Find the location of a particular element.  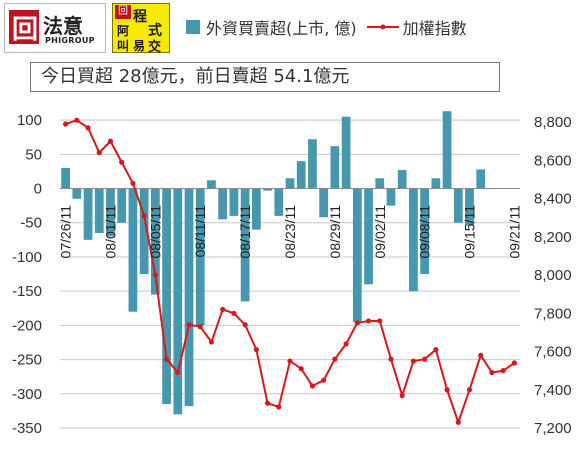

logo-char: 易 is located at coordinates (139, 46).